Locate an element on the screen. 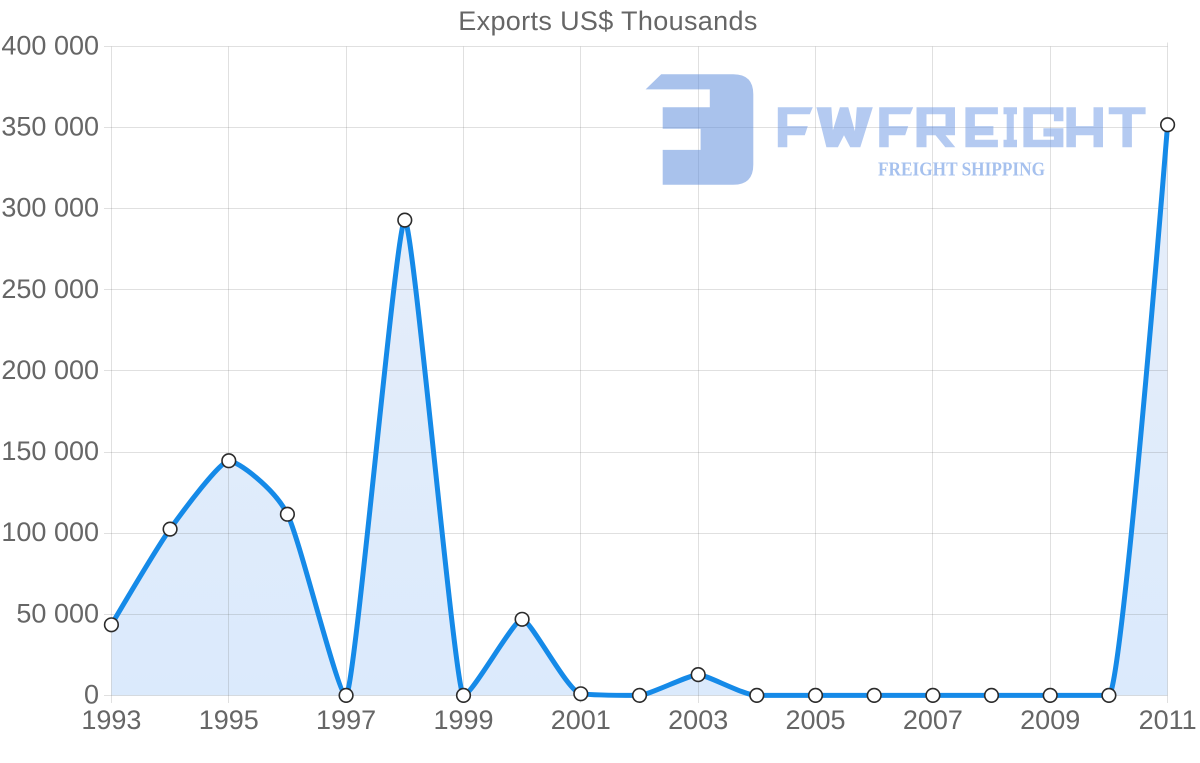  svg-text: FREIGHT SHIPPING is located at coordinates (961, 170).